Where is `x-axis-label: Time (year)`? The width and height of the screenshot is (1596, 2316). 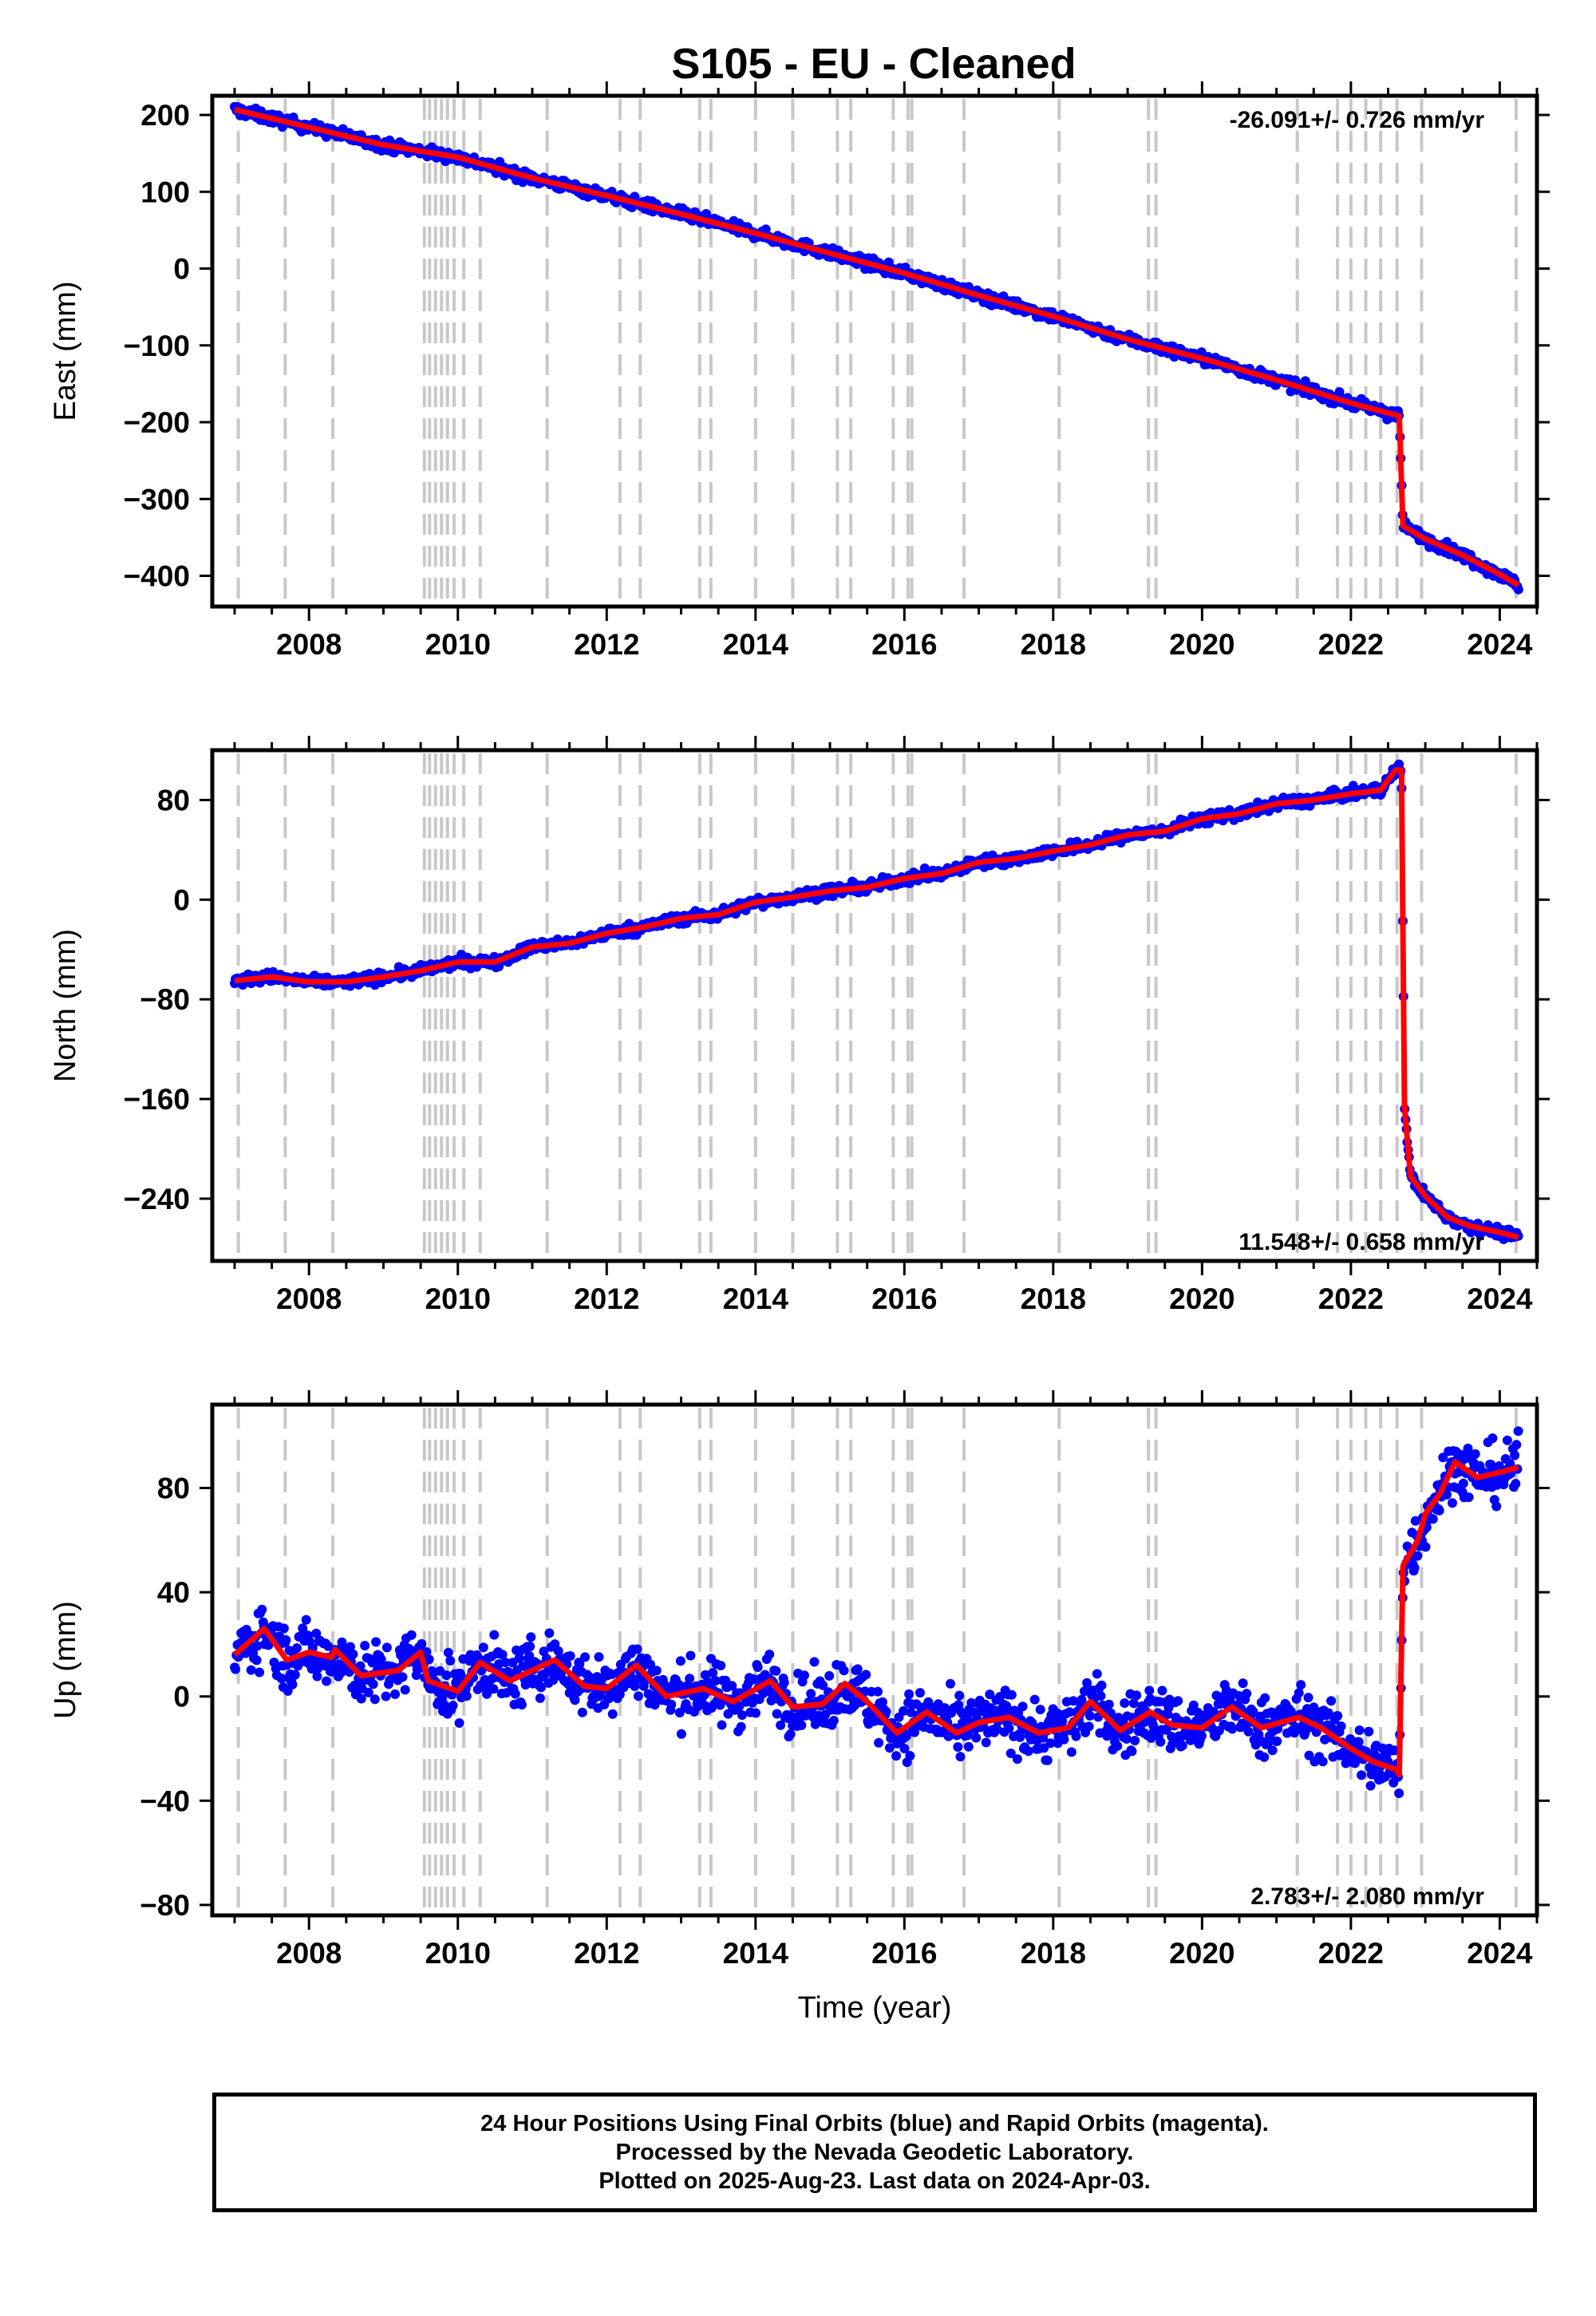
x-axis-label: Time (year) is located at coordinates (875, 2008).